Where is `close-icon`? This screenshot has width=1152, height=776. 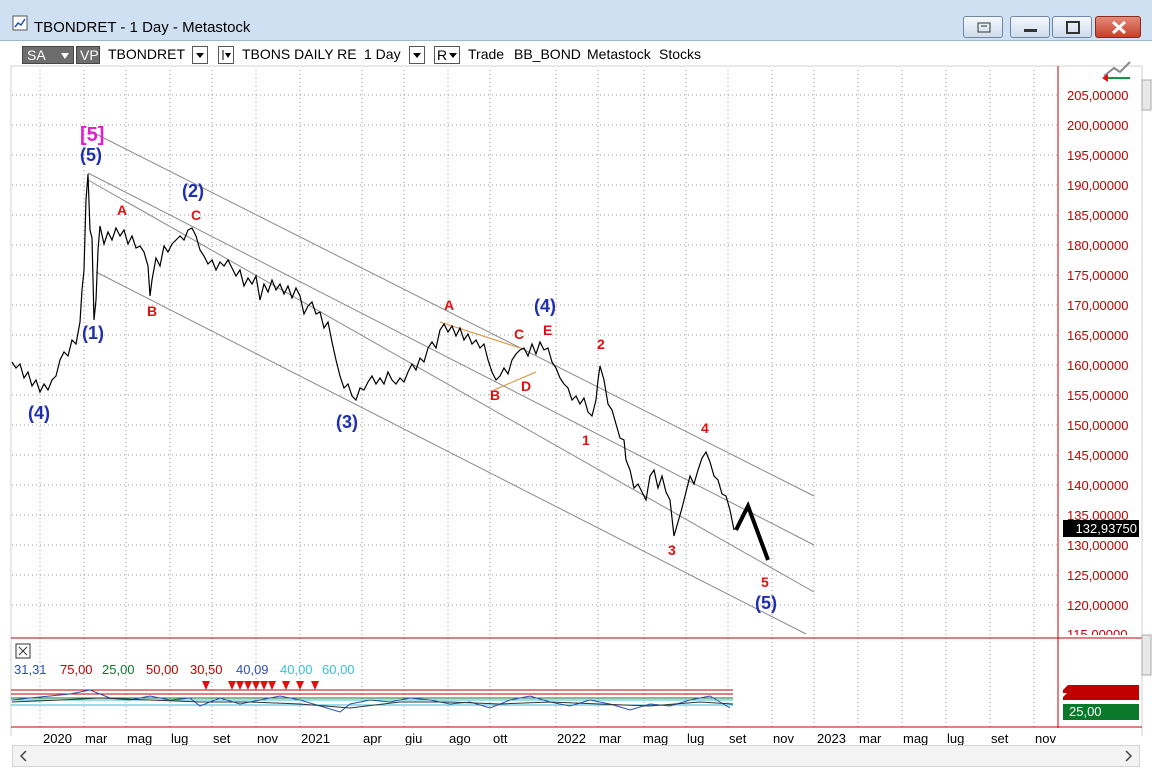 close-icon is located at coordinates (1119, 27).